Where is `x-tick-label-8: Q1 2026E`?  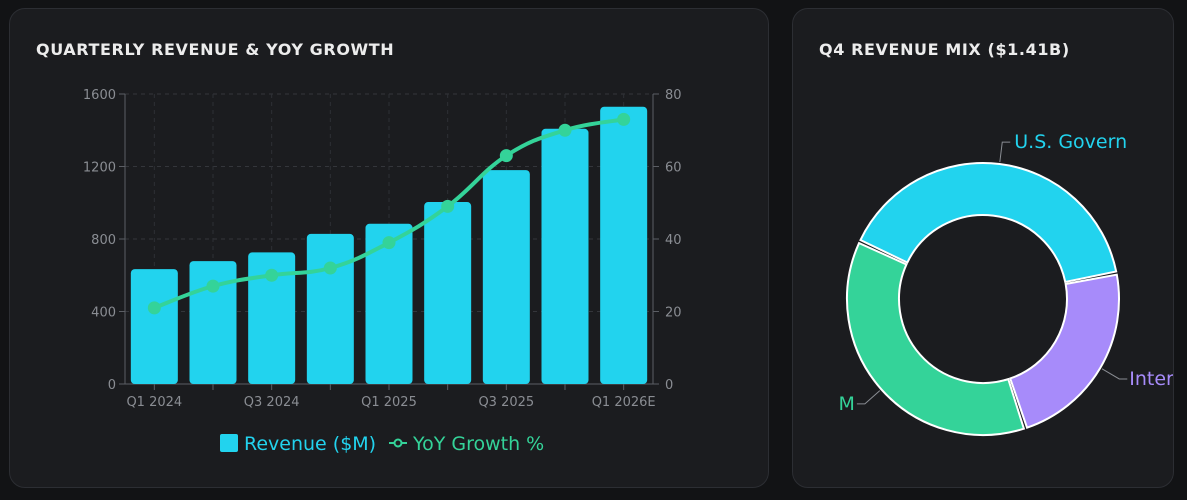 x-tick-label-8: Q1 2026E is located at coordinates (624, 402).